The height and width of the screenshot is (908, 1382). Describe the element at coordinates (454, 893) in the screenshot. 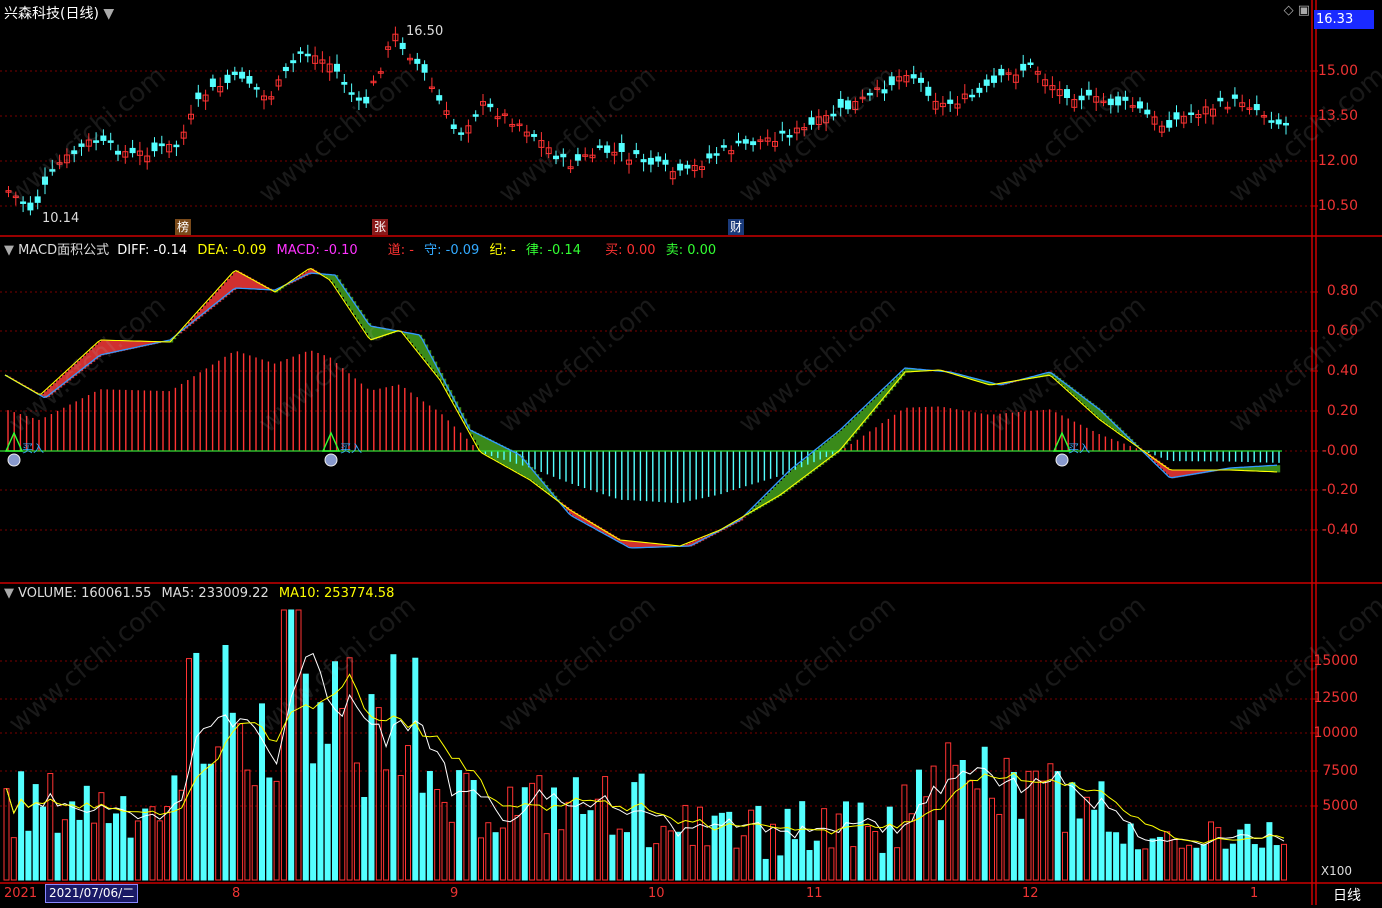

I see `month-label: 9` at that location.